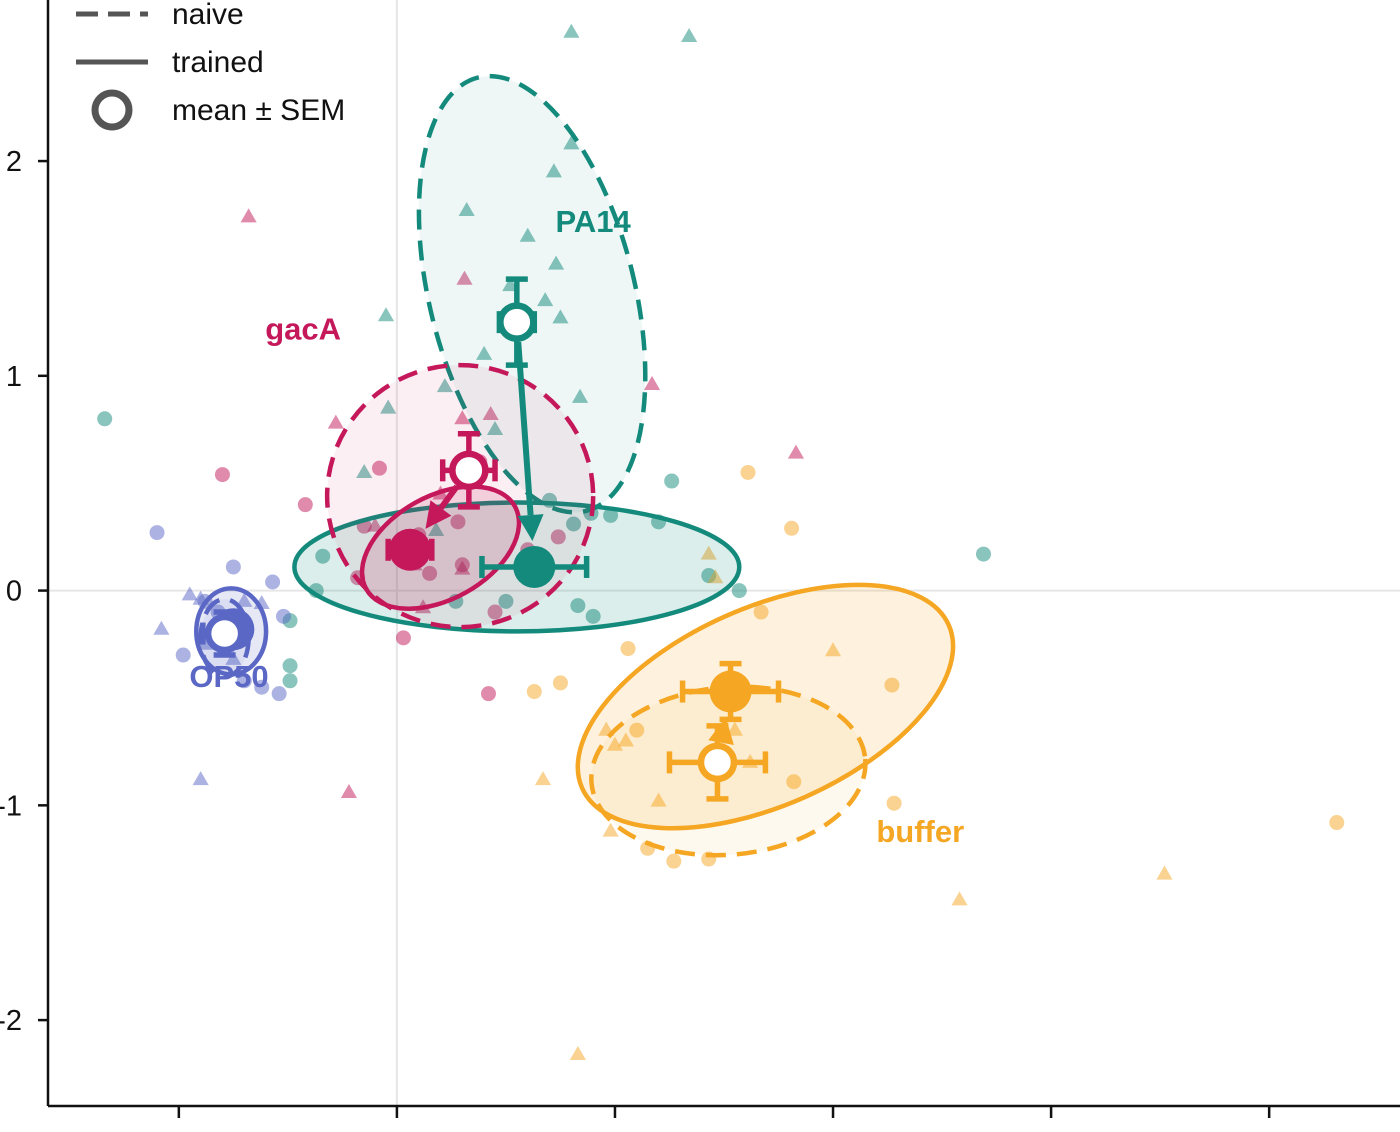 The width and height of the screenshot is (1400, 1132). What do you see at coordinates (14, 162) in the screenshot?
I see `y-tick-label: 2` at bounding box center [14, 162].